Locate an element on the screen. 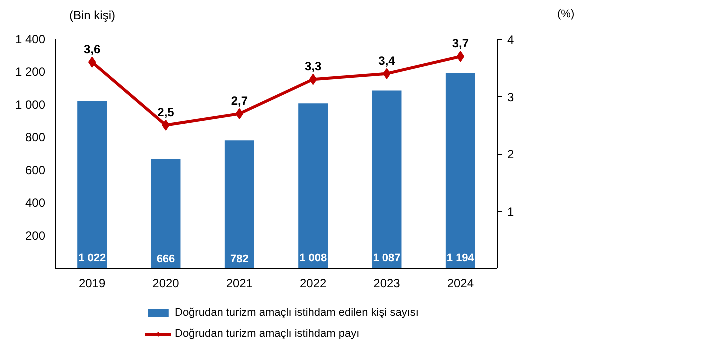  y2-tick-label: 2 is located at coordinates (511, 155).